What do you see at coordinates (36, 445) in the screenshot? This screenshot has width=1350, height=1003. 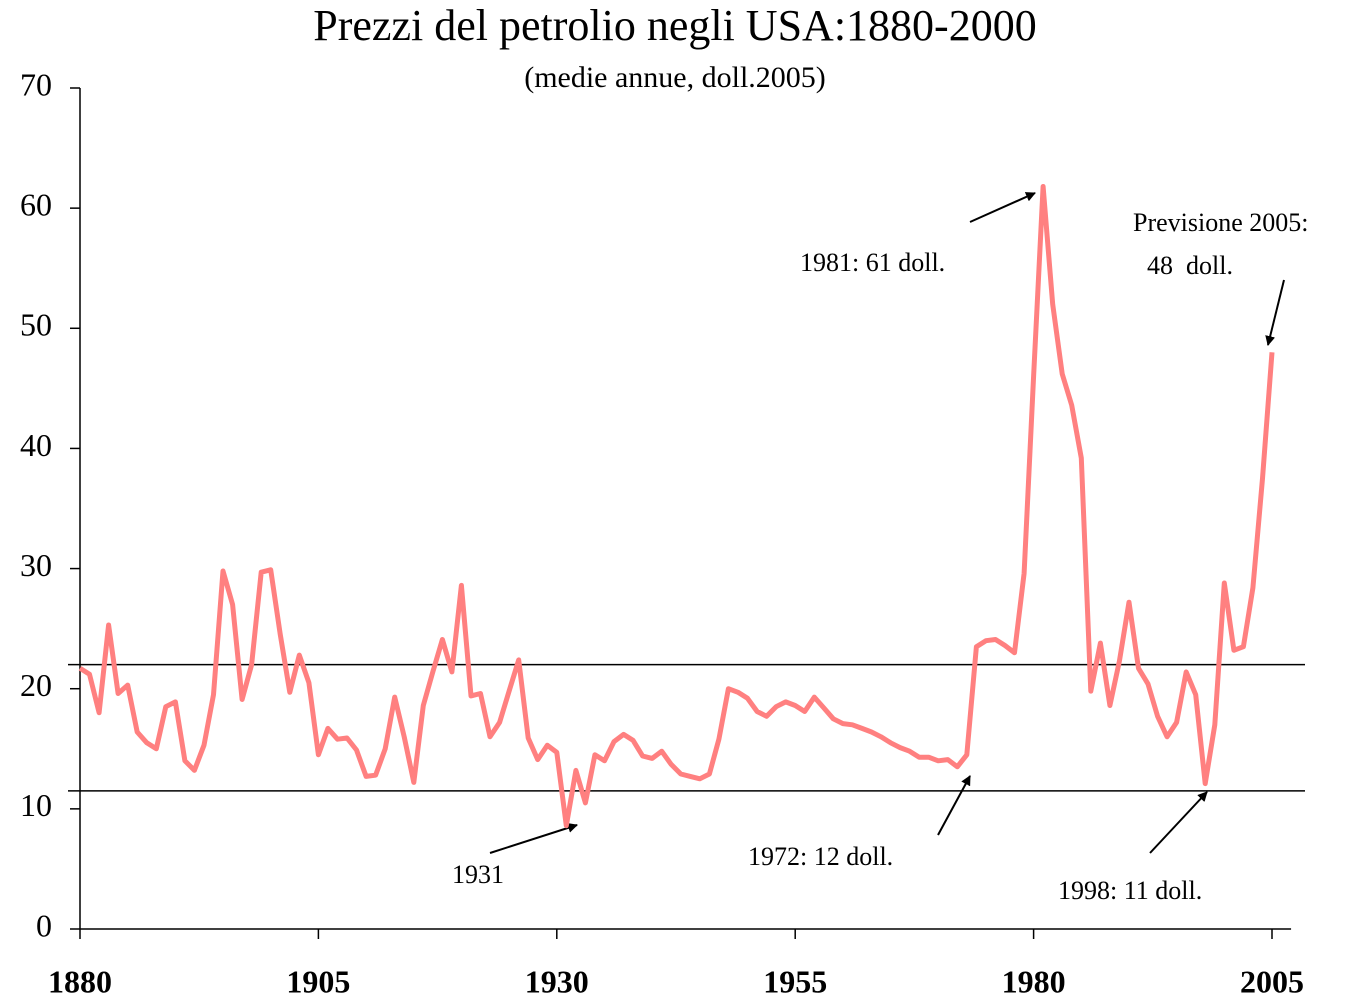 I see `y-tick-label: 40` at bounding box center [36, 445].